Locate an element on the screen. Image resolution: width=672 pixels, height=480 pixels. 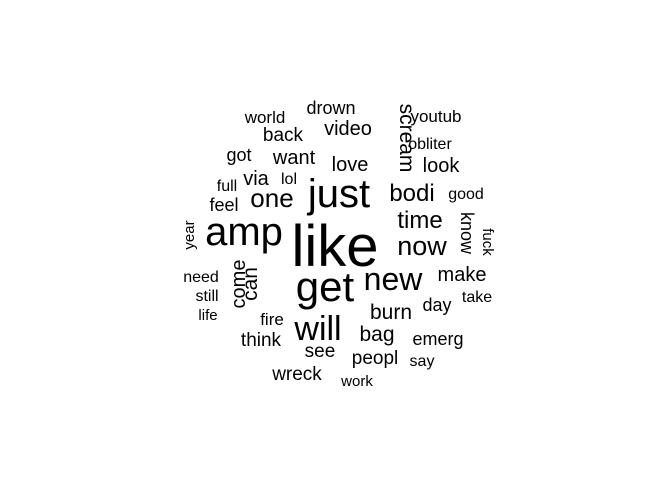
word-youtub: youtub is located at coordinates (435, 116).